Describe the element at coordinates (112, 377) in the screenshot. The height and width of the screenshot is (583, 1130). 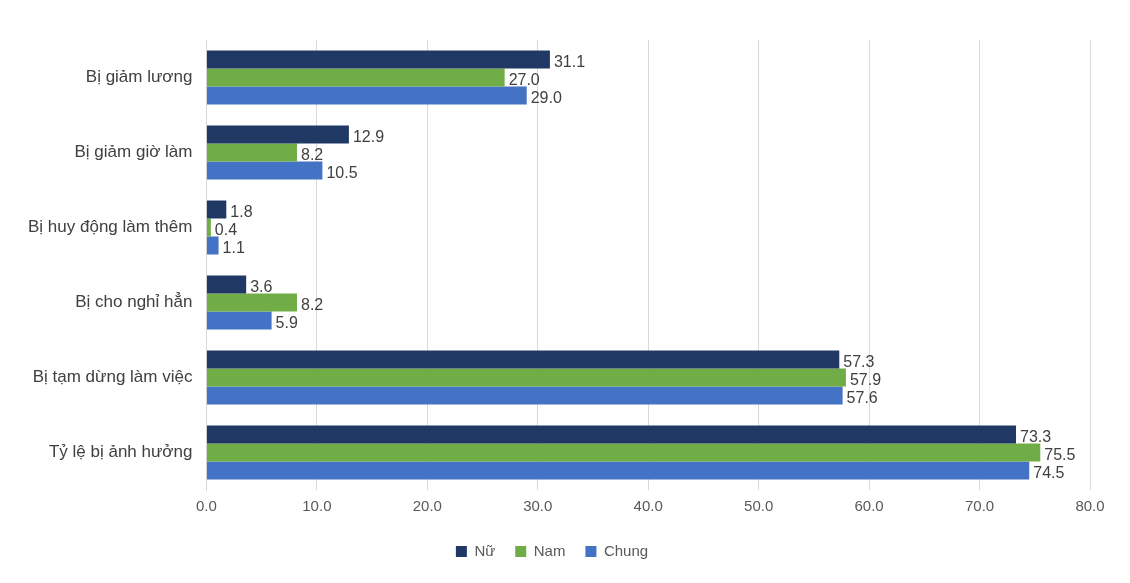
I see `y-tick-label: Bị tạm dừng làm việc` at that location.